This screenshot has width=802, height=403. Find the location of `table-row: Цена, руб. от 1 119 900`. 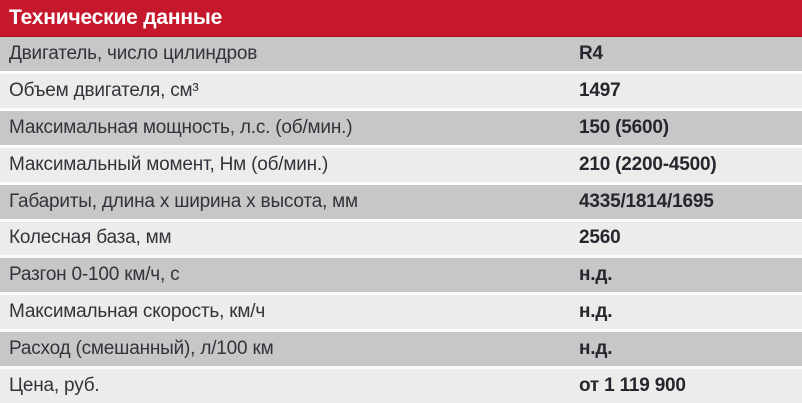

table-row: Цена, руб. от 1 119 900 is located at coordinates (401, 384).